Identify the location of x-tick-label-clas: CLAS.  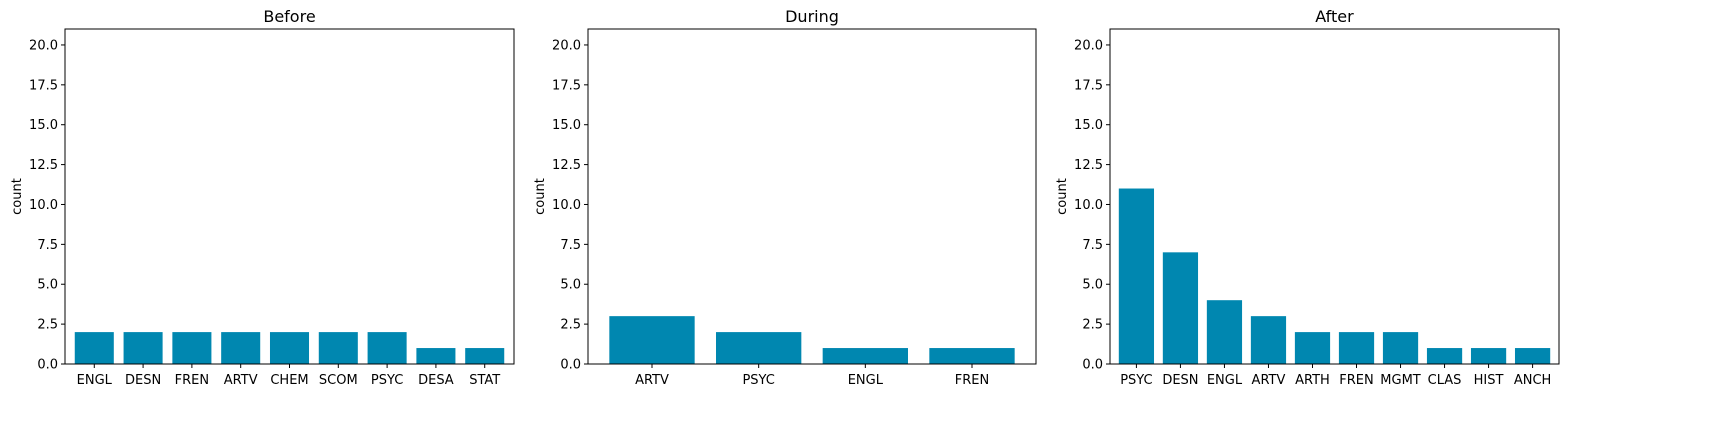
(1445, 380).